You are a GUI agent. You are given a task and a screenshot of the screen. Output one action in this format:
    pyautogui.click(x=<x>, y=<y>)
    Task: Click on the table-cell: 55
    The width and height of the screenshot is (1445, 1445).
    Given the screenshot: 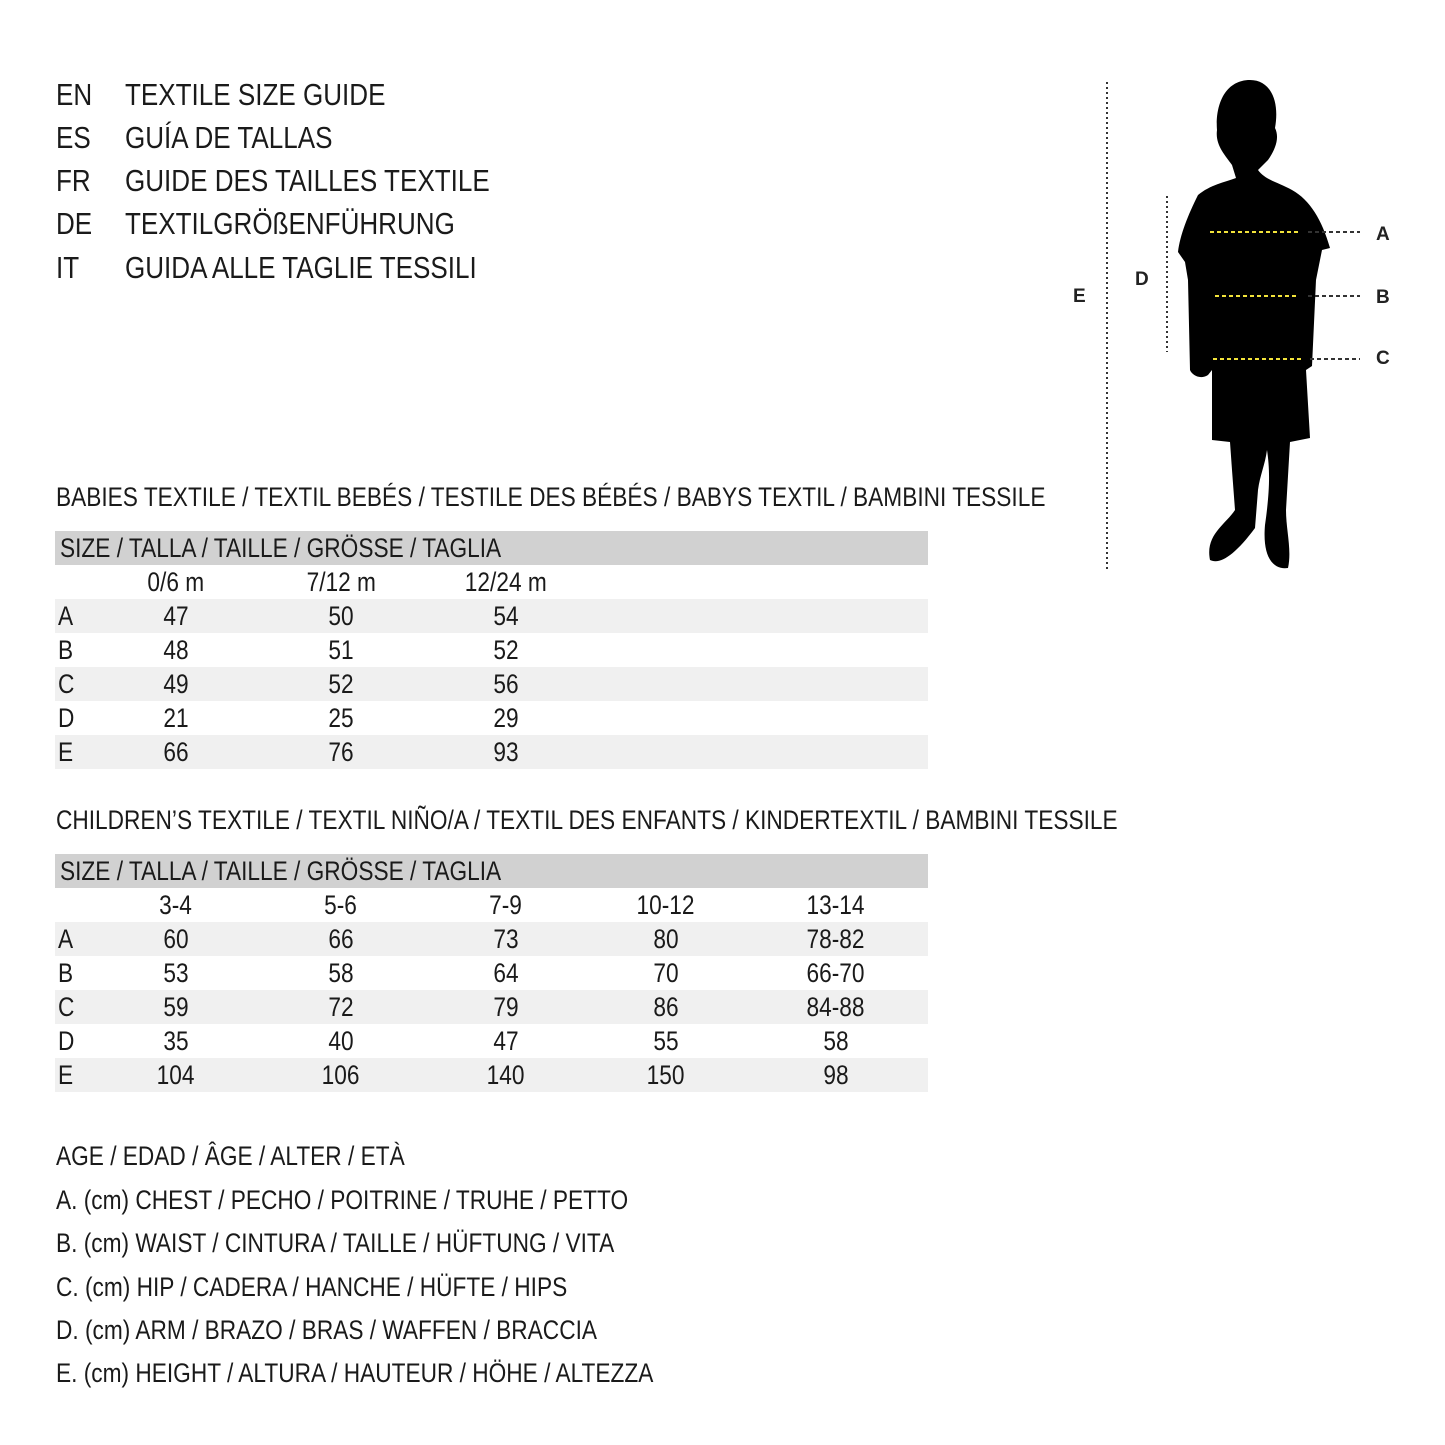 What is the action you would take?
    pyautogui.click(x=666, y=1041)
    